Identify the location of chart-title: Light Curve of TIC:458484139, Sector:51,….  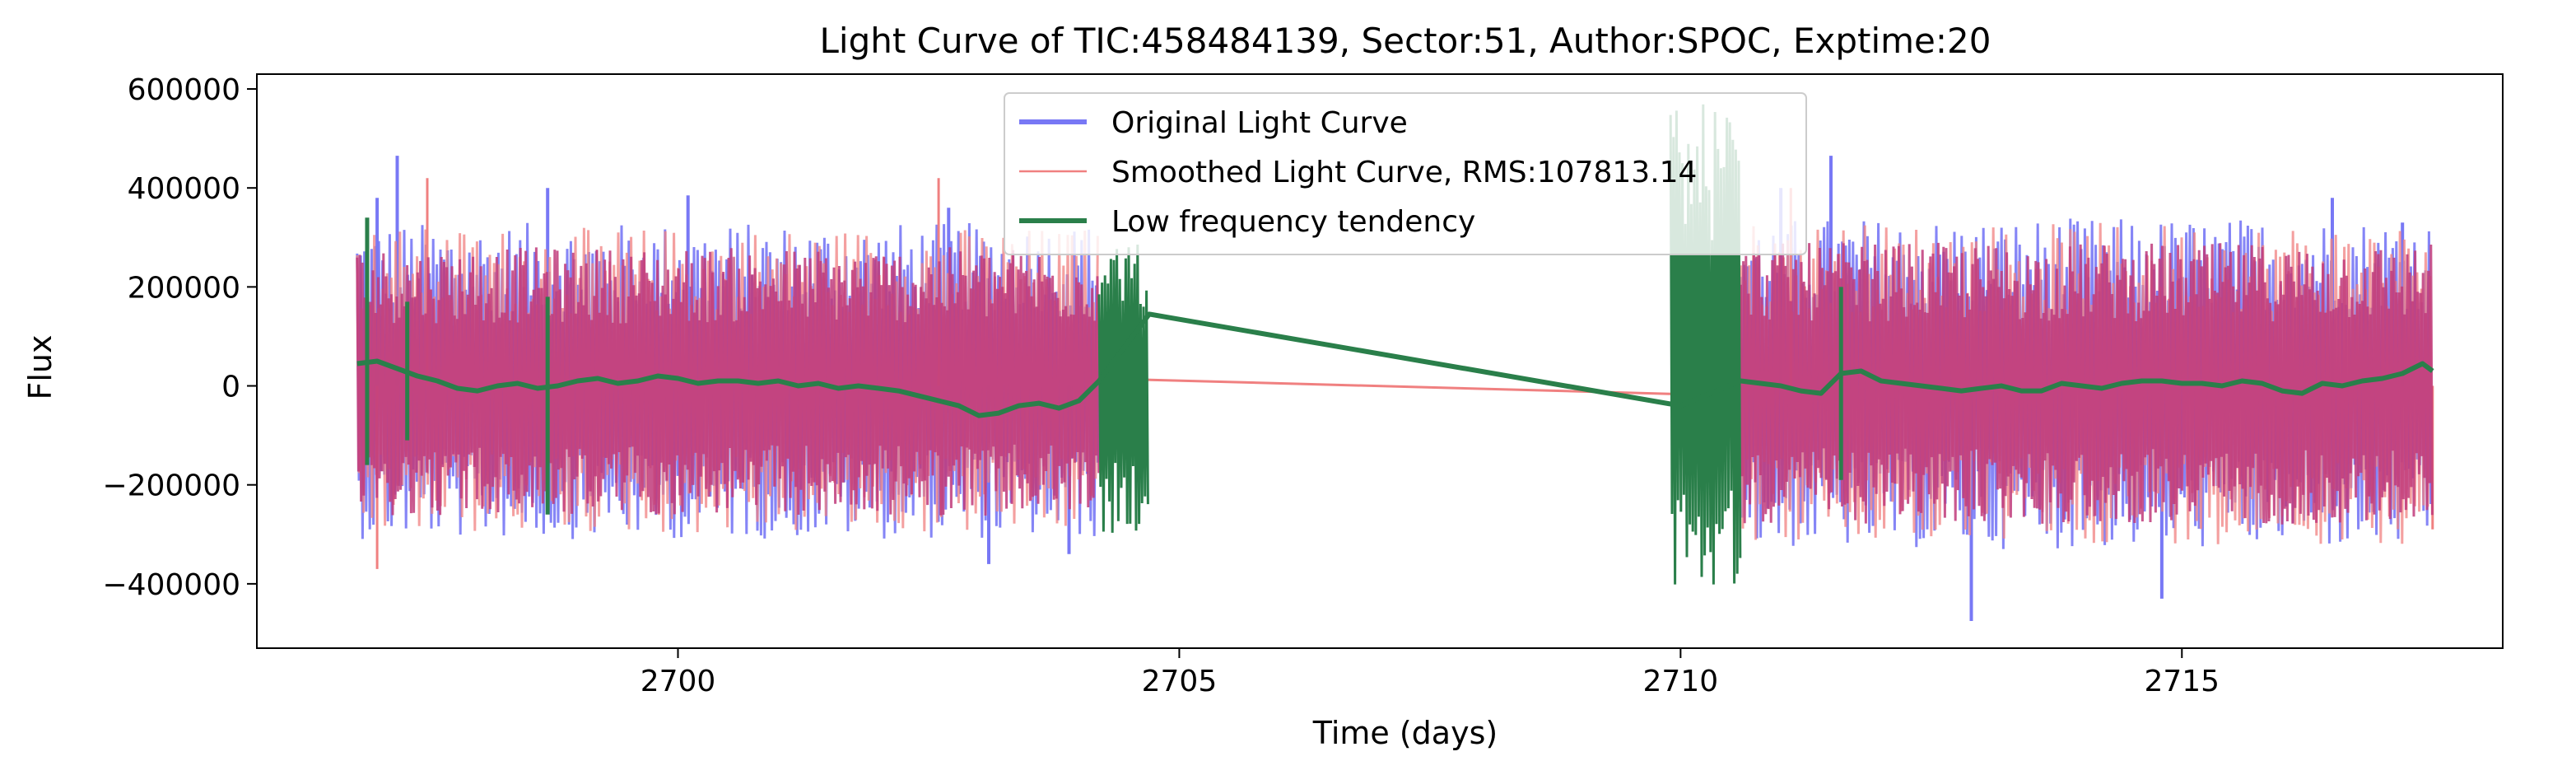
(1405, 41).